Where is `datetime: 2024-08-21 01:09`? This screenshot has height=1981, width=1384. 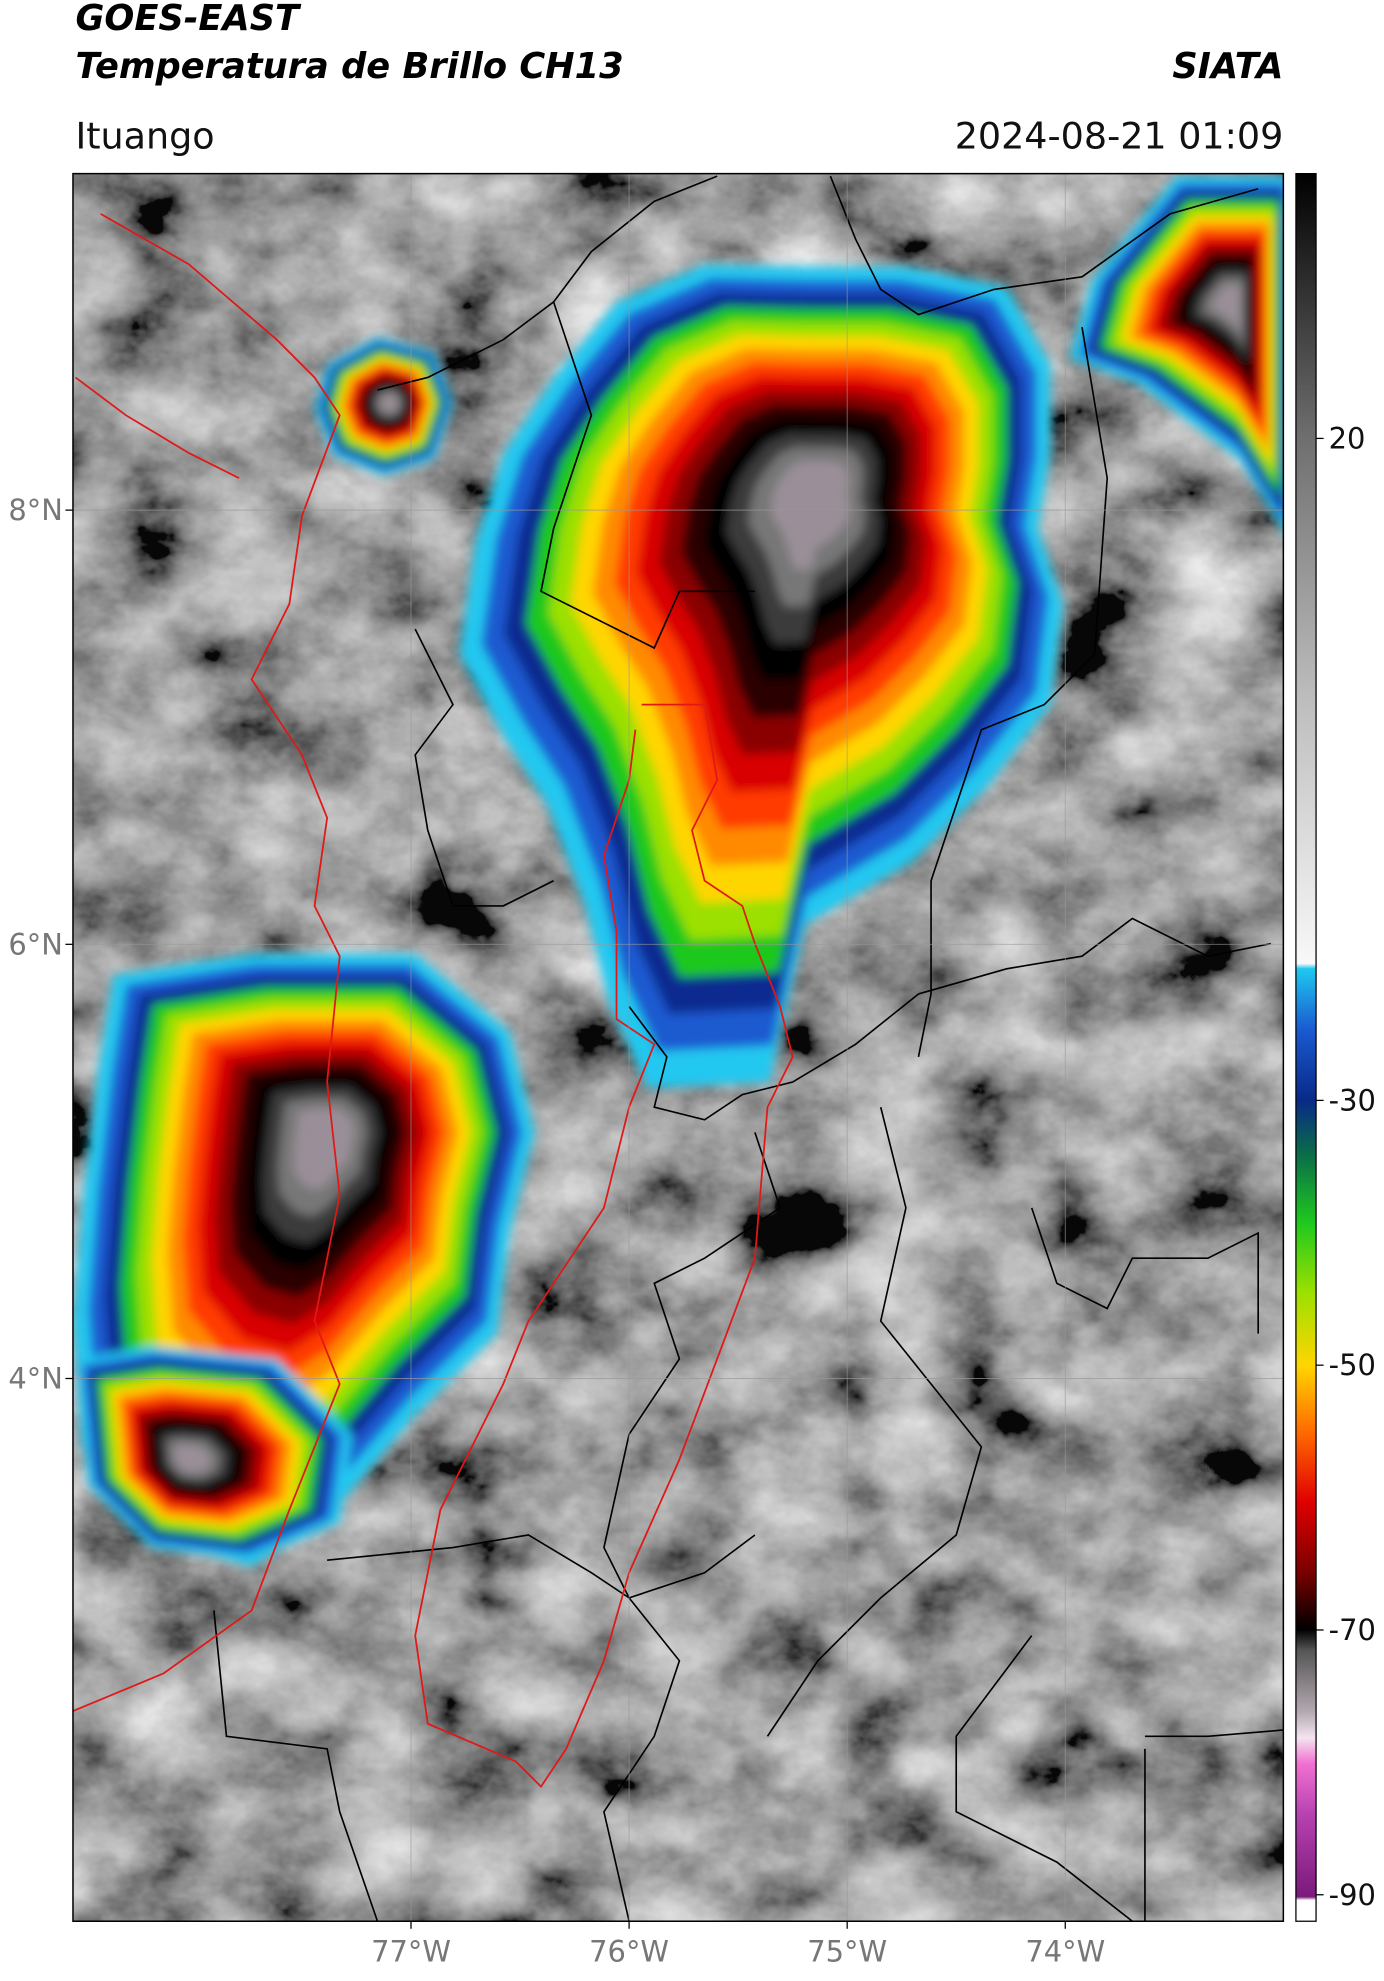
datetime: 2024-08-21 01:09 is located at coordinates (1119, 135).